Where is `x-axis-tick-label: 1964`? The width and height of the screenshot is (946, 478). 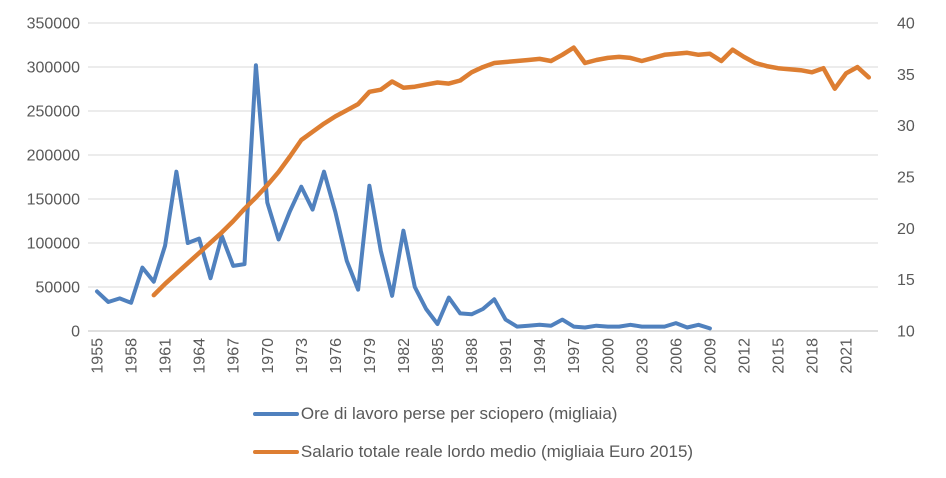
x-axis-tick-label: 1964 is located at coordinates (200, 356).